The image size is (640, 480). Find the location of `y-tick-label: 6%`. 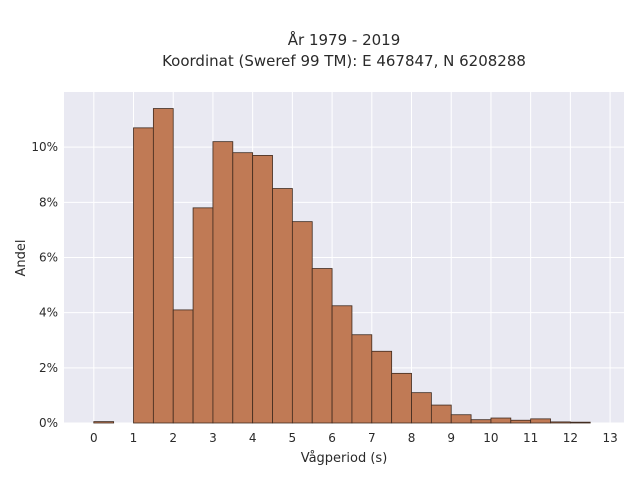

y-tick-label: 6% is located at coordinates (48, 258).